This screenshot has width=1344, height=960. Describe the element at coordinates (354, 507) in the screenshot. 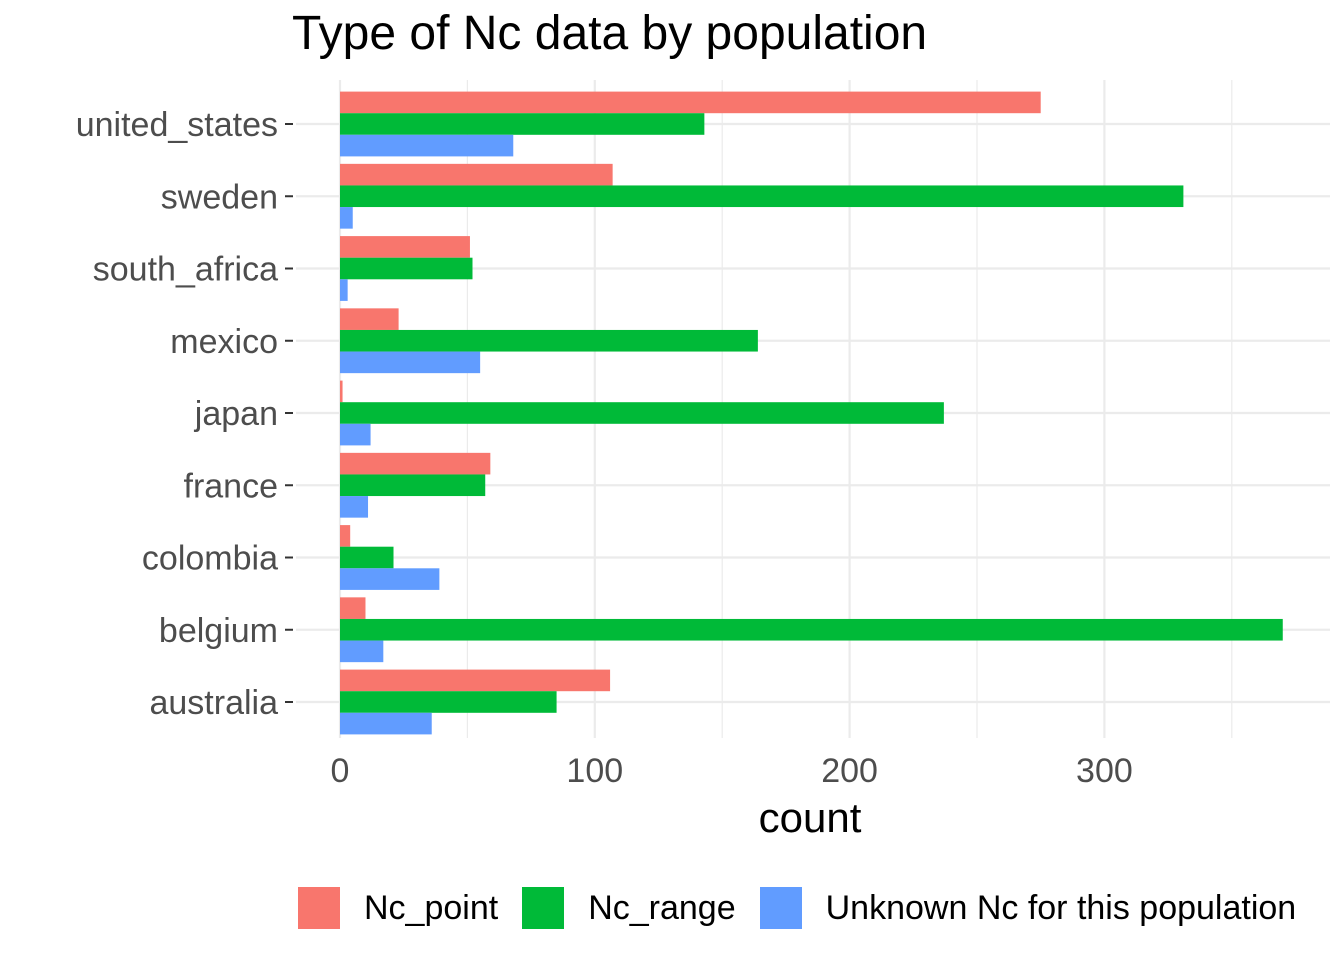

I see `bar-france-unknown-nc-for-this-population` at that location.